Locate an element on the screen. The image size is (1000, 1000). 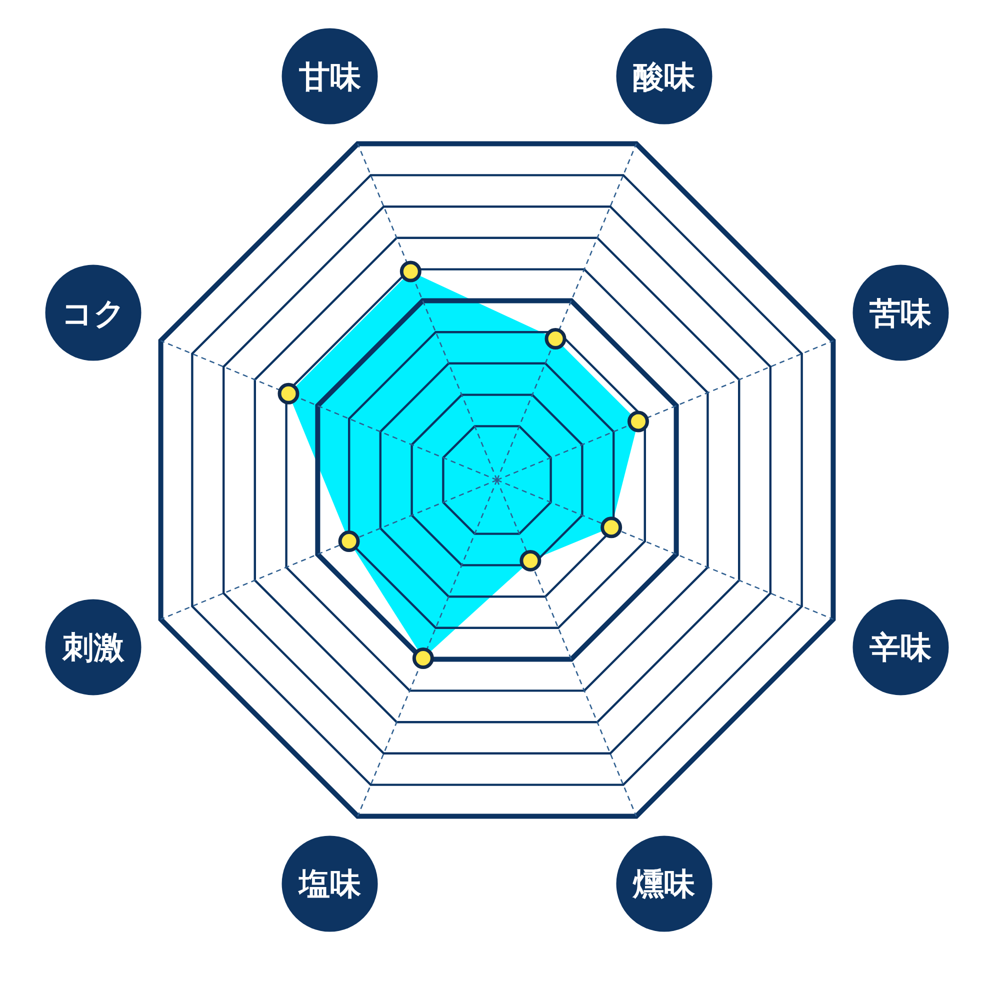
spoke-label: コク is located at coordinates (93, 314).